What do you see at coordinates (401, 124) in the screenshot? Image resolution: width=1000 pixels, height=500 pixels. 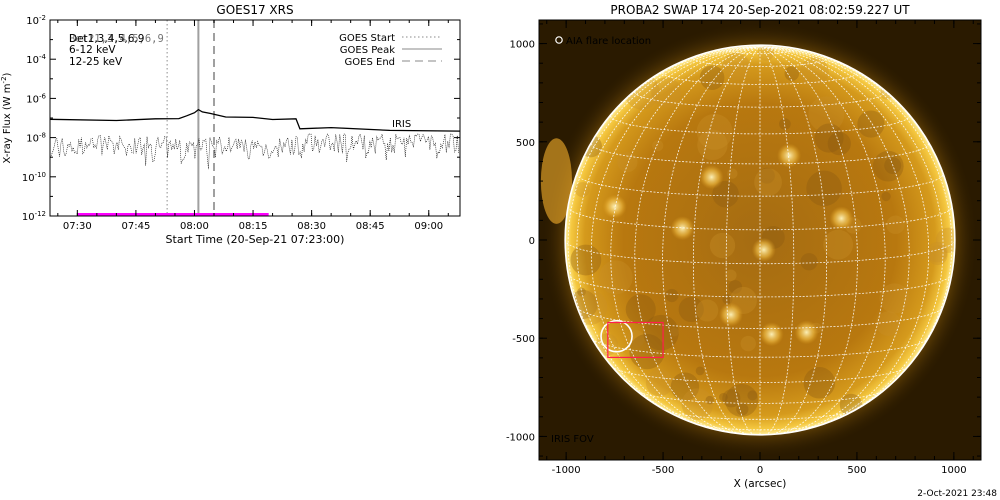 I see `goes-iris-label: IRIS` at bounding box center [401, 124].